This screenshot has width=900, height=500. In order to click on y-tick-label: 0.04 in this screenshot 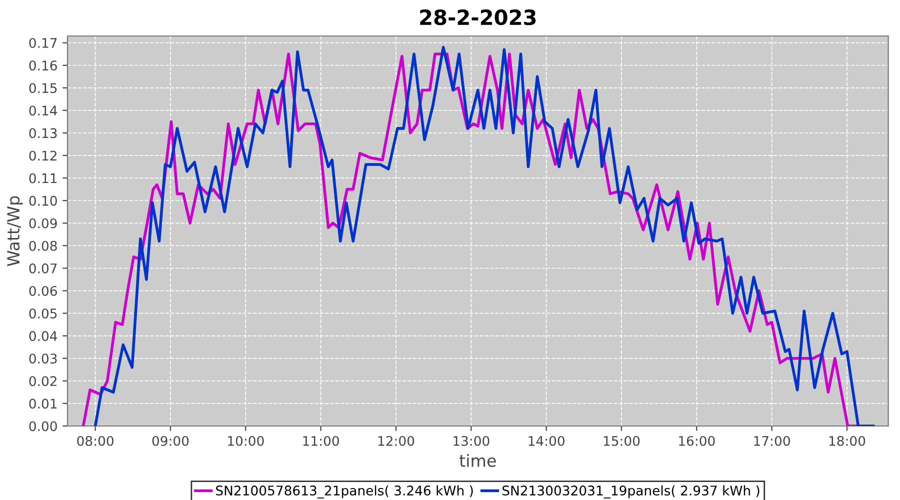, I will do `click(43, 336)`.